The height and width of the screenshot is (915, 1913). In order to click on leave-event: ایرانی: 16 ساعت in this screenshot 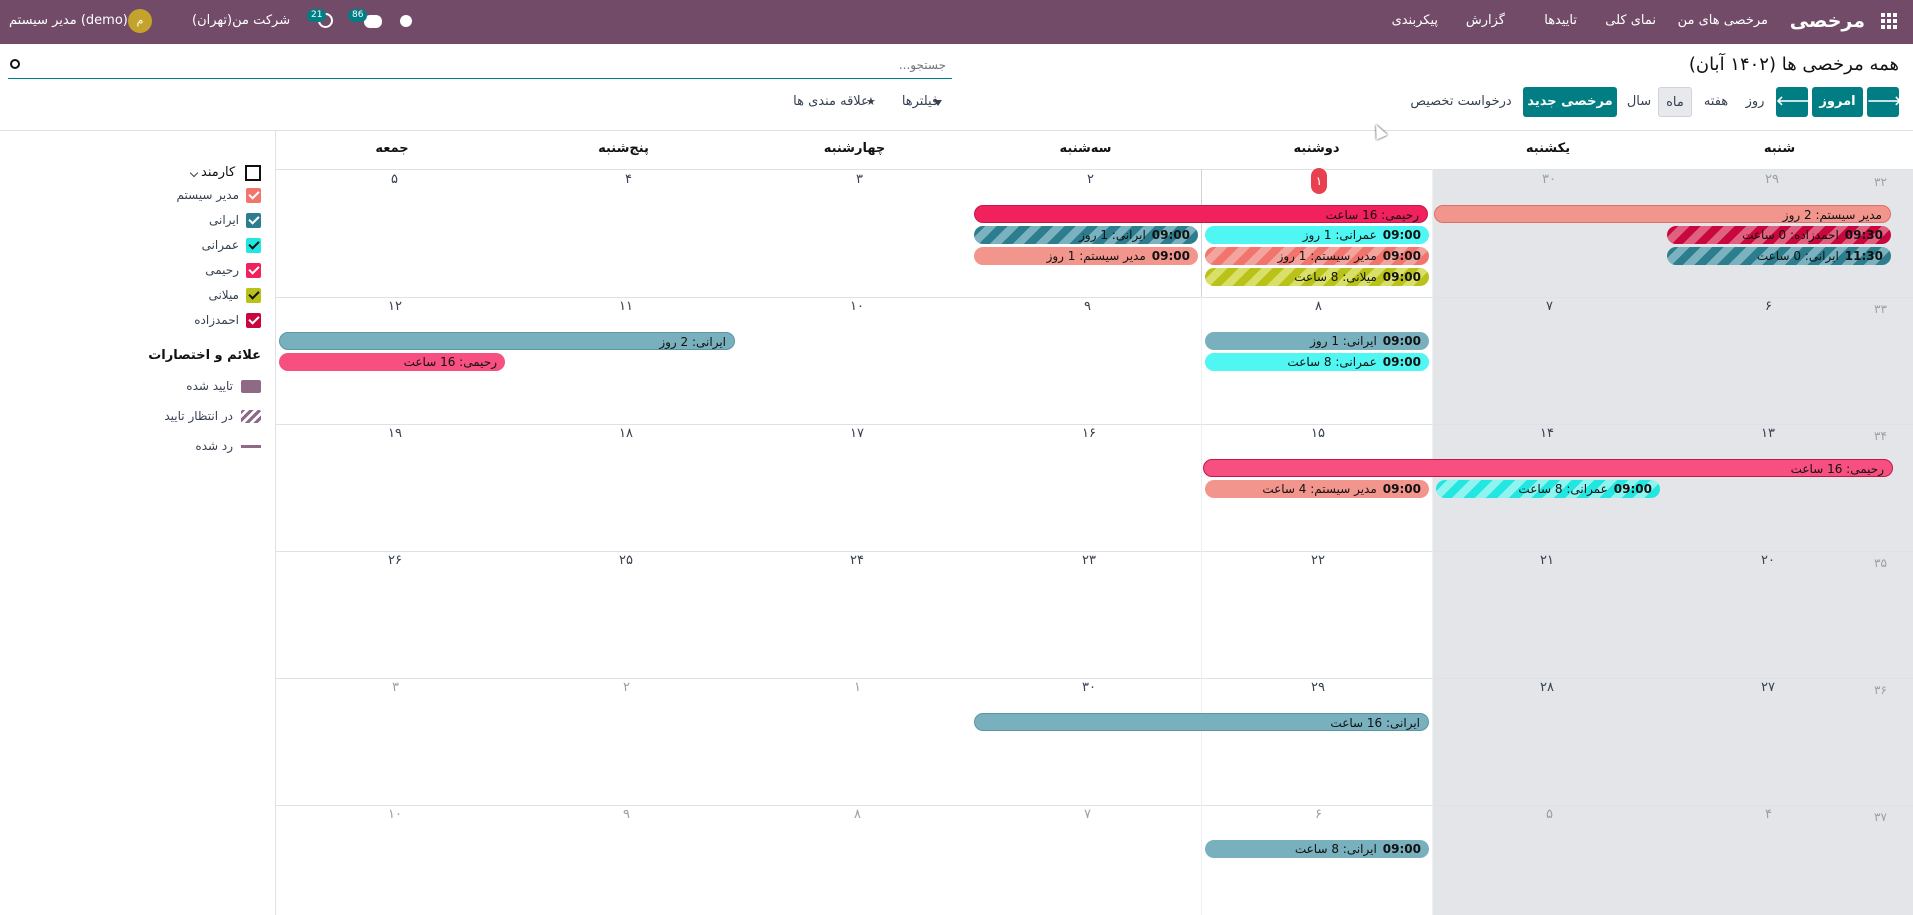, I will do `click(1201, 722)`.